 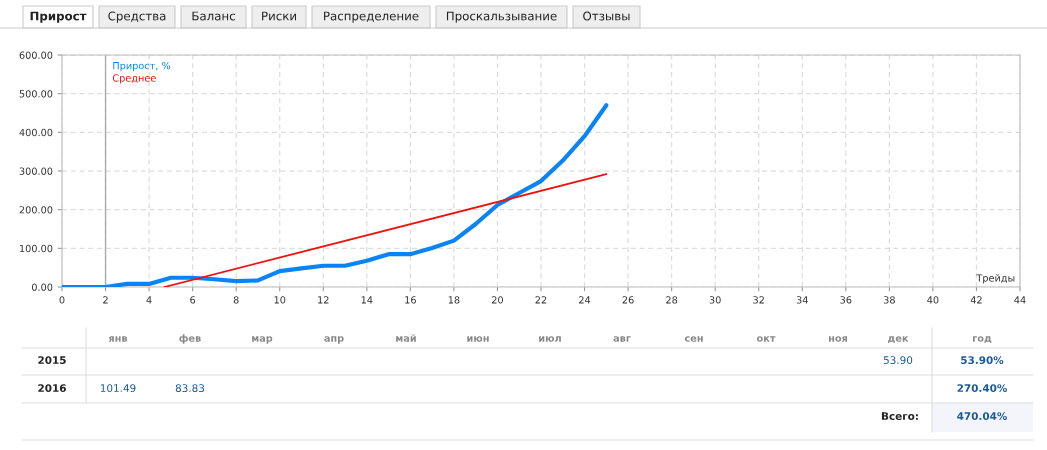 I want to click on x-tick-label: 4, so click(x=149, y=300).